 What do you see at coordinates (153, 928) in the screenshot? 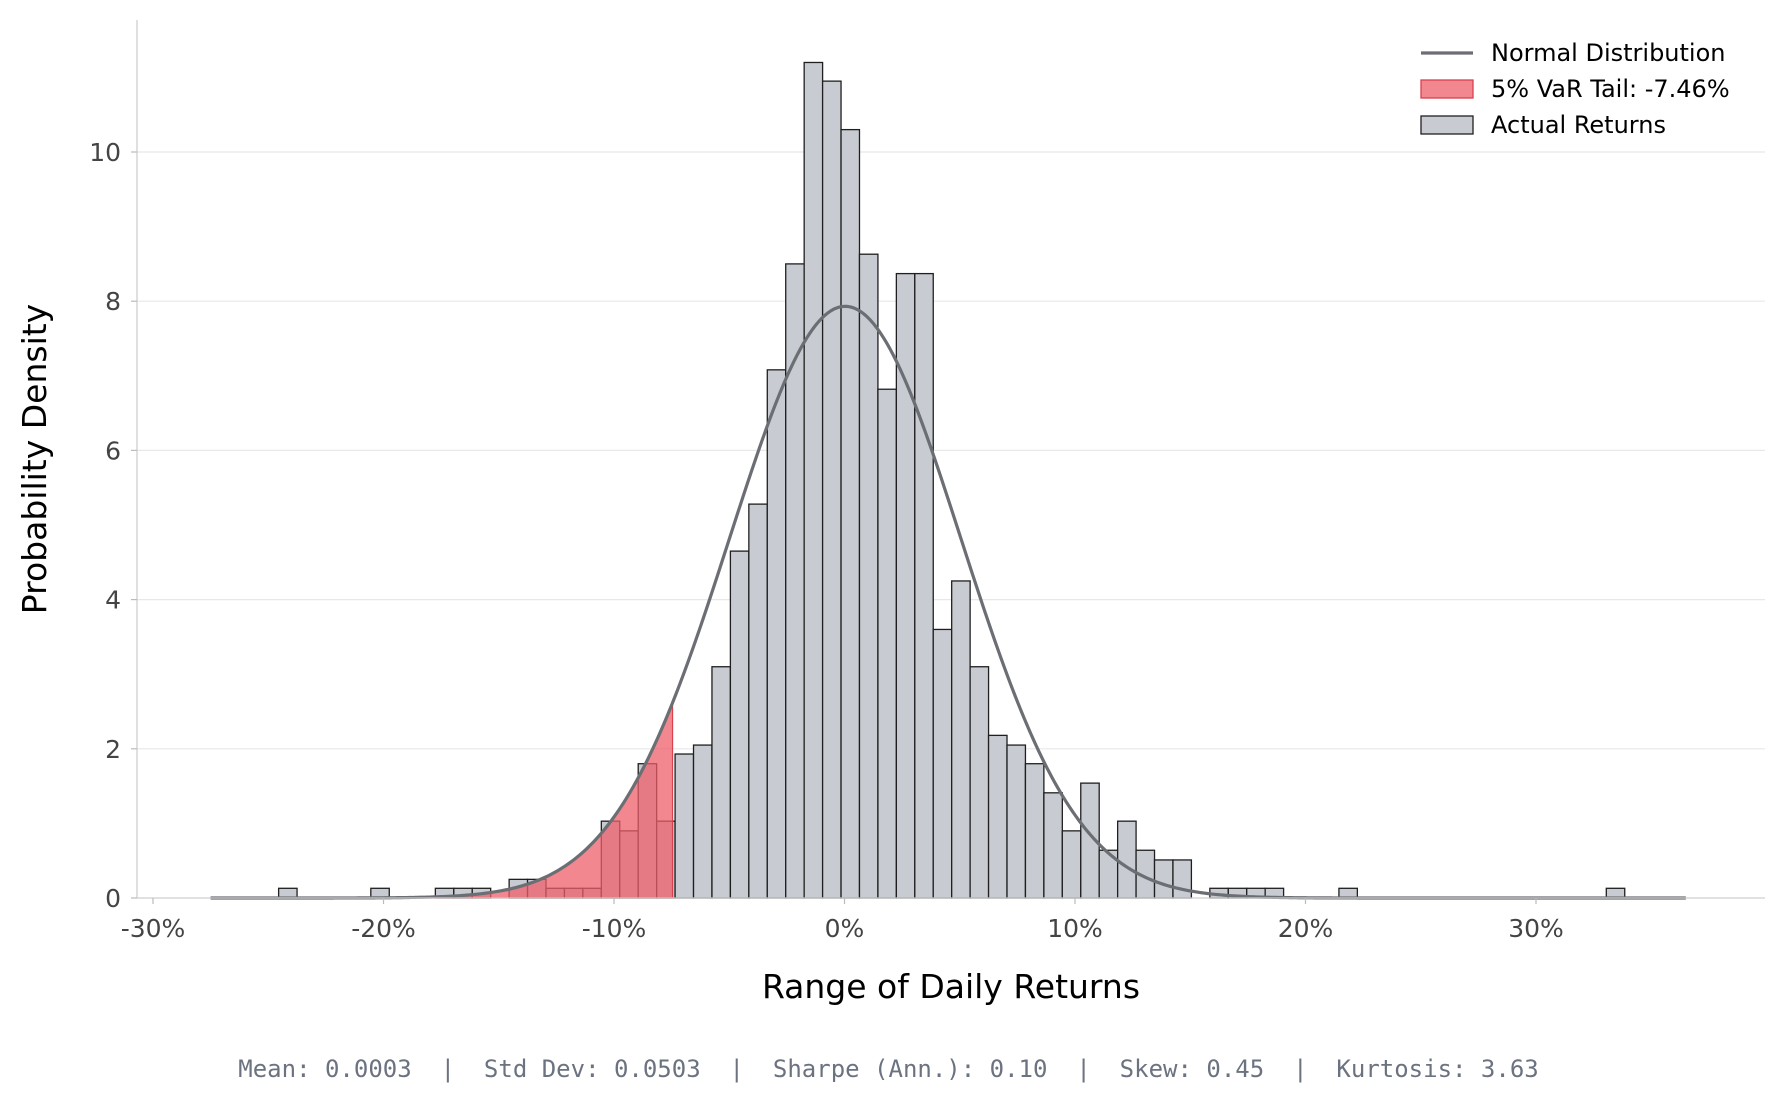
I see `x-tick-label: -30%` at bounding box center [153, 928].